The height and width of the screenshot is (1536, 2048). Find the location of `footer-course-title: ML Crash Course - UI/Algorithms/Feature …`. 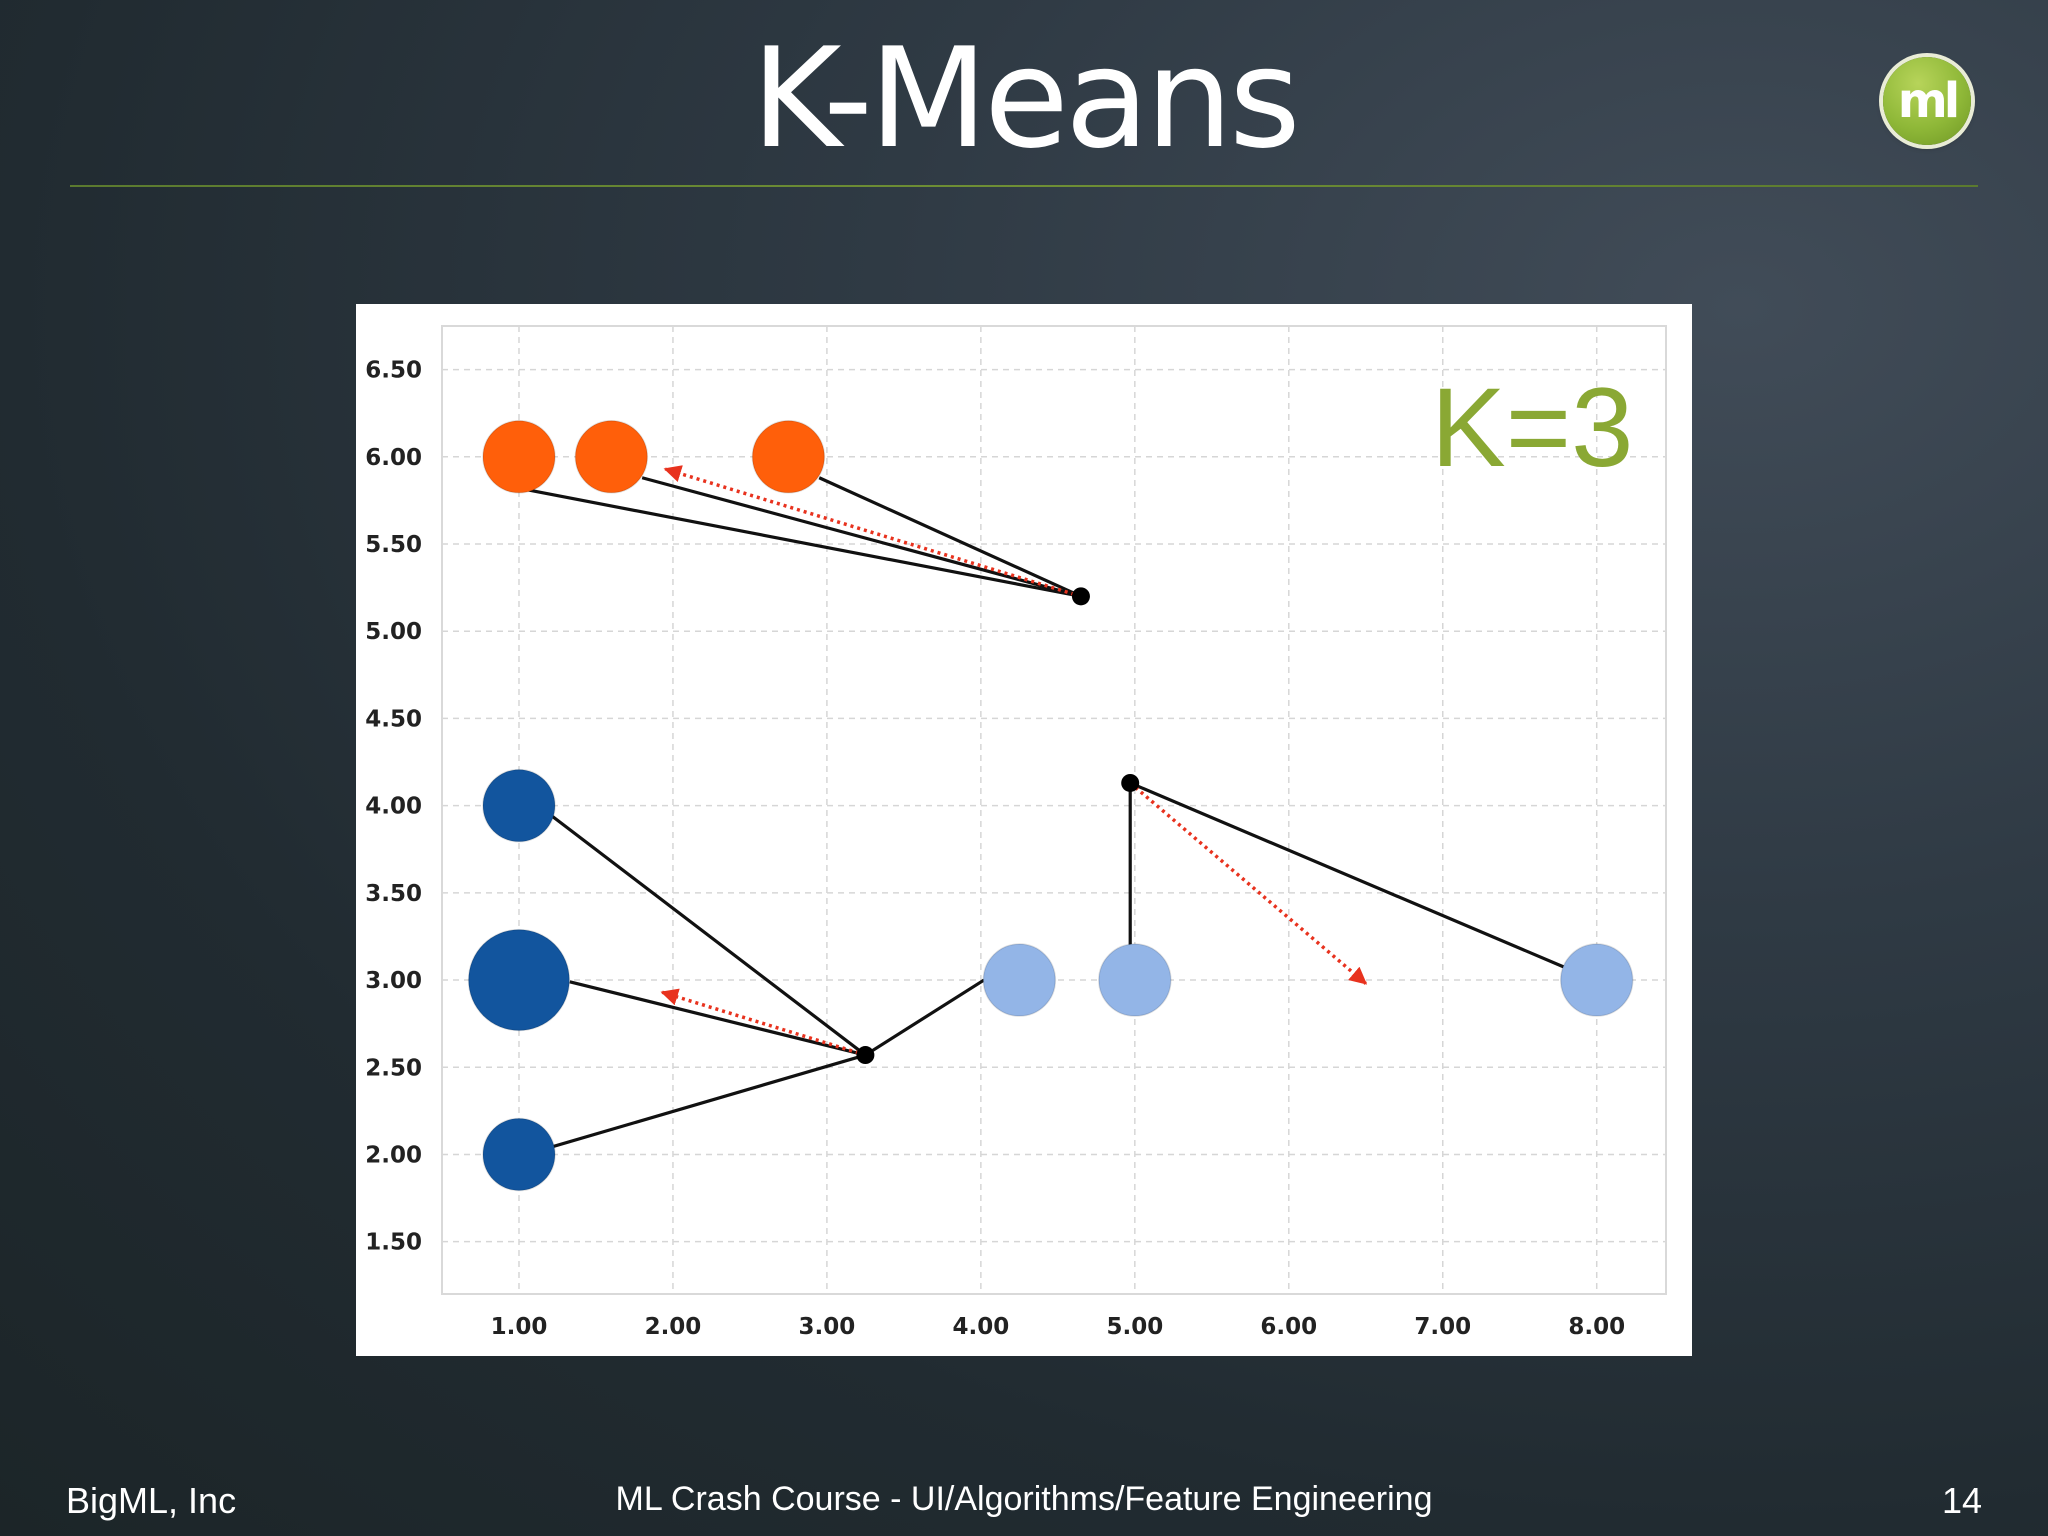

footer-course-title: ML Crash Course - UI/Algorithms/Feature … is located at coordinates (1024, 1499).